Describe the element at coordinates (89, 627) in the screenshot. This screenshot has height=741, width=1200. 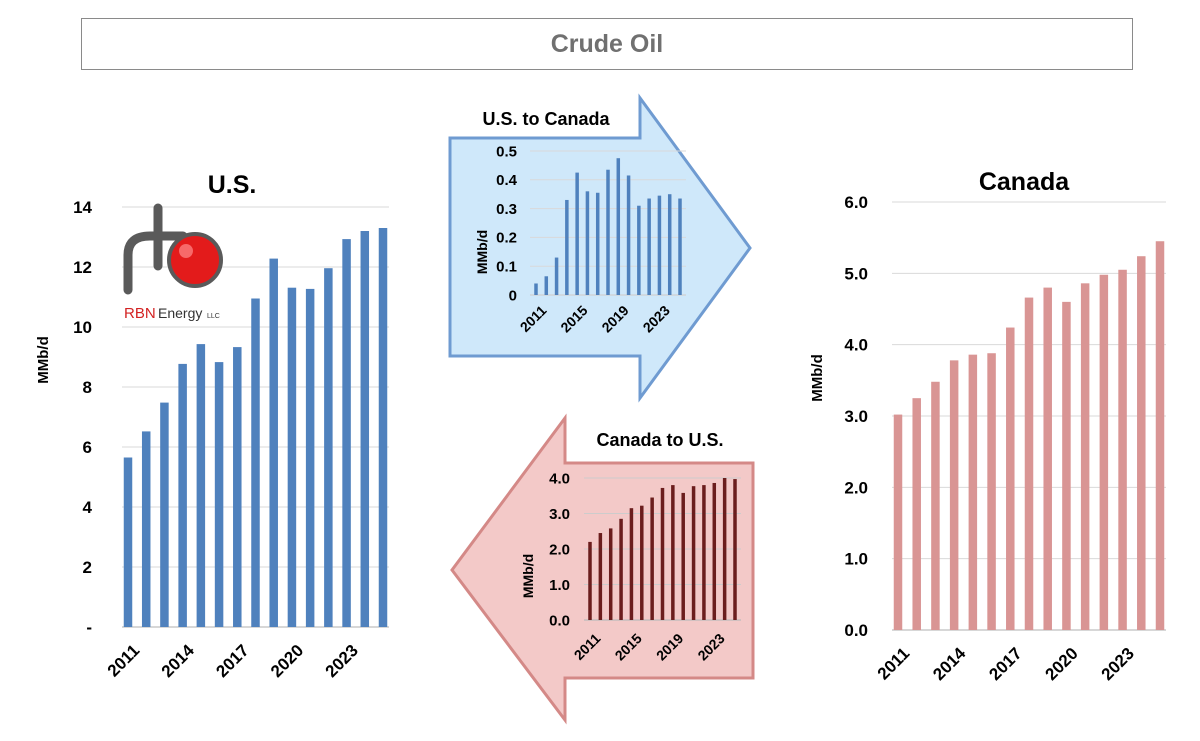
I see `us-ytick-label: -` at that location.